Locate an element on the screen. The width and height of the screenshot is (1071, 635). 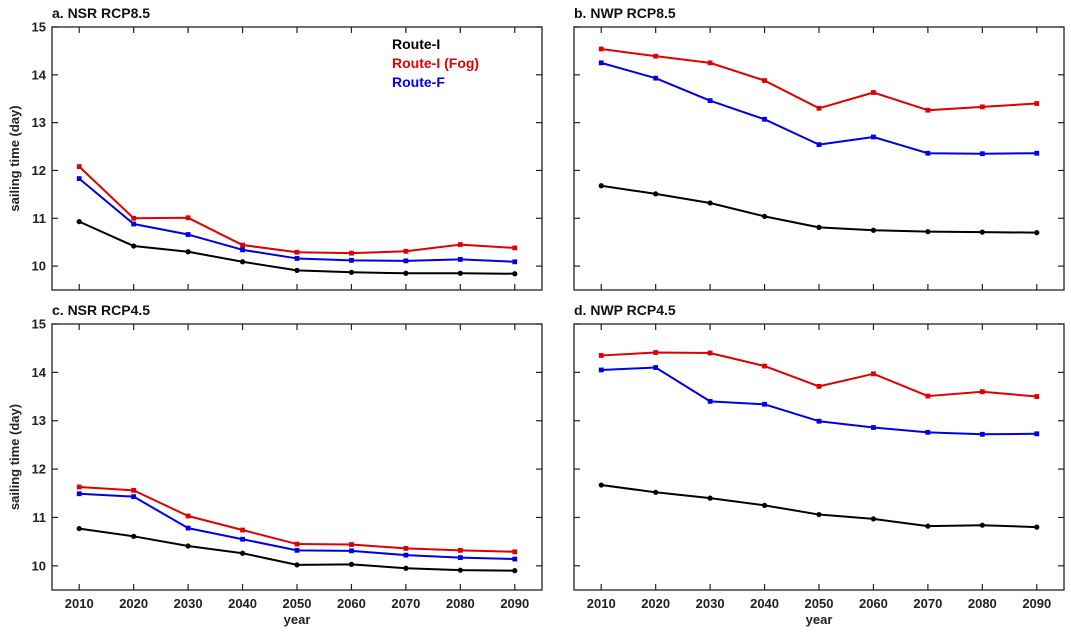
x-tick-label: 2050 is located at coordinates (297, 603).